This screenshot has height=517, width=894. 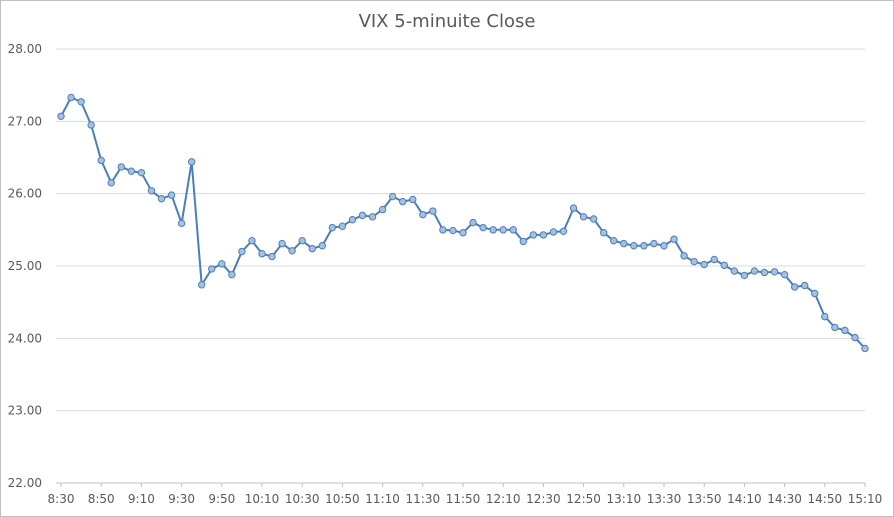 I want to click on x-tick-label: 10:10, so click(x=262, y=499).